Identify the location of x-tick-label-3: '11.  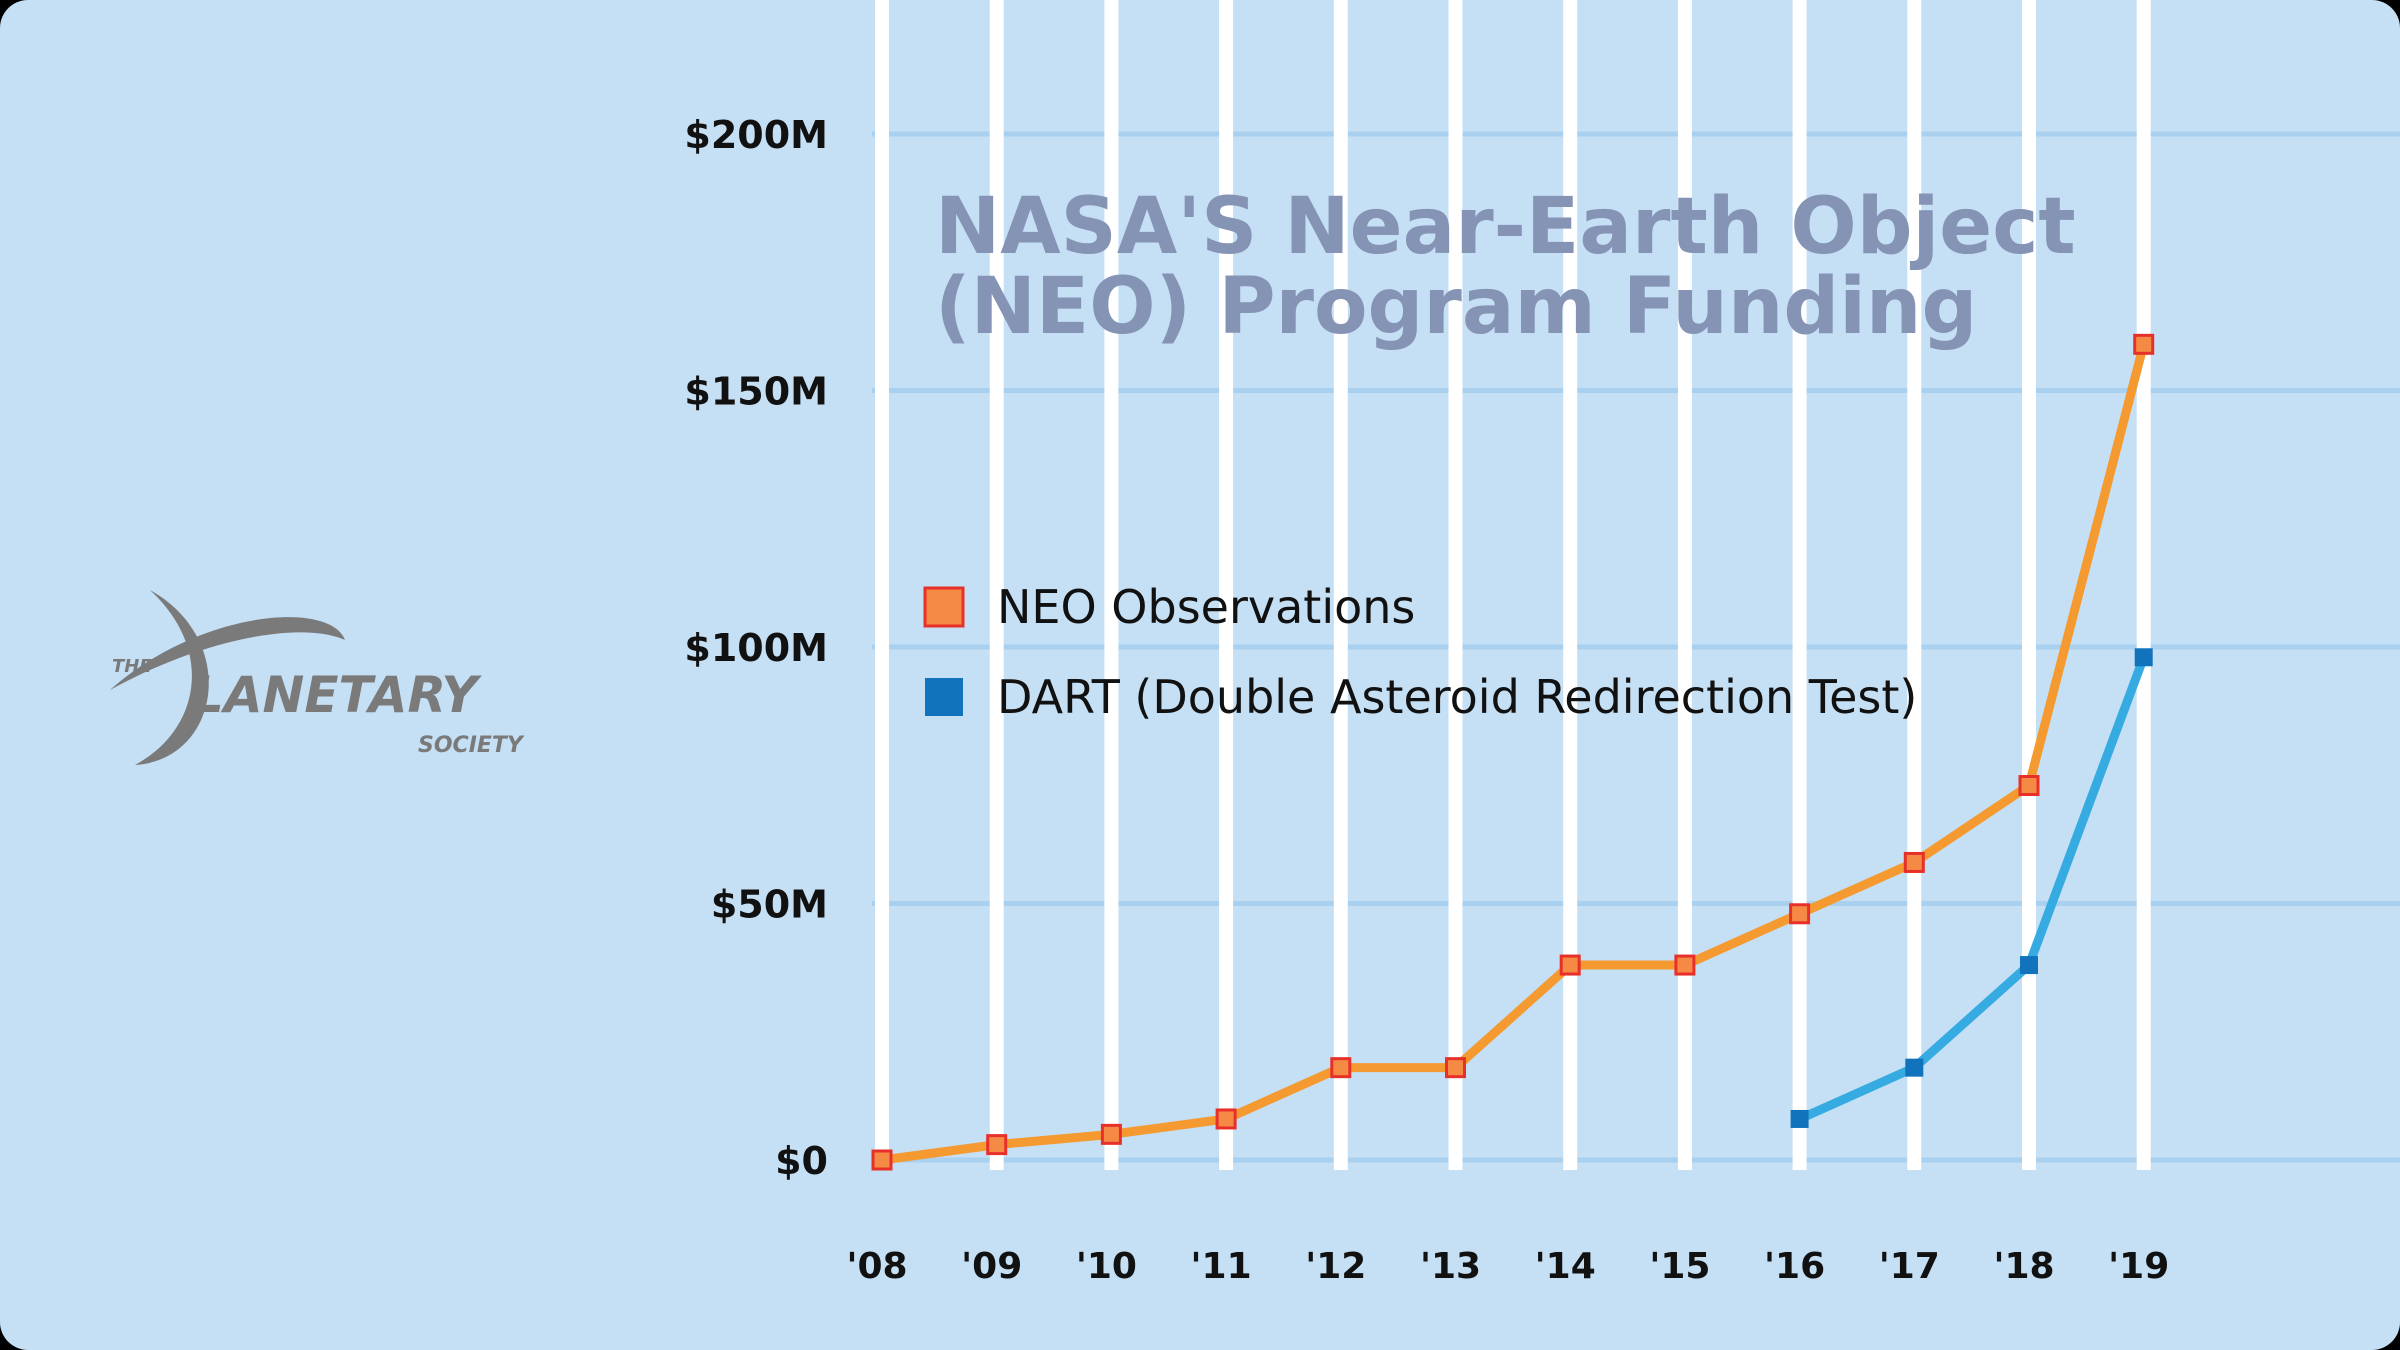
(1221, 1266).